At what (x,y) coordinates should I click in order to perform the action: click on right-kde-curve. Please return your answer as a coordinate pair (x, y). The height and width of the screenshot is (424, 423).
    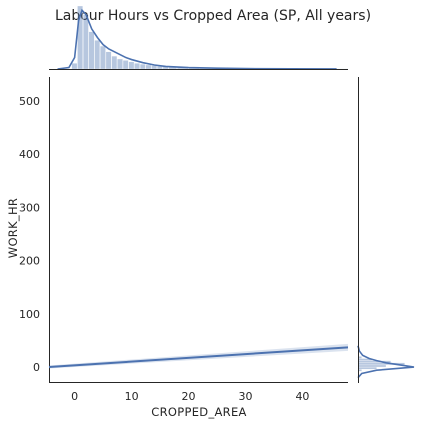
    Looking at the image, I should click on (386, 362).